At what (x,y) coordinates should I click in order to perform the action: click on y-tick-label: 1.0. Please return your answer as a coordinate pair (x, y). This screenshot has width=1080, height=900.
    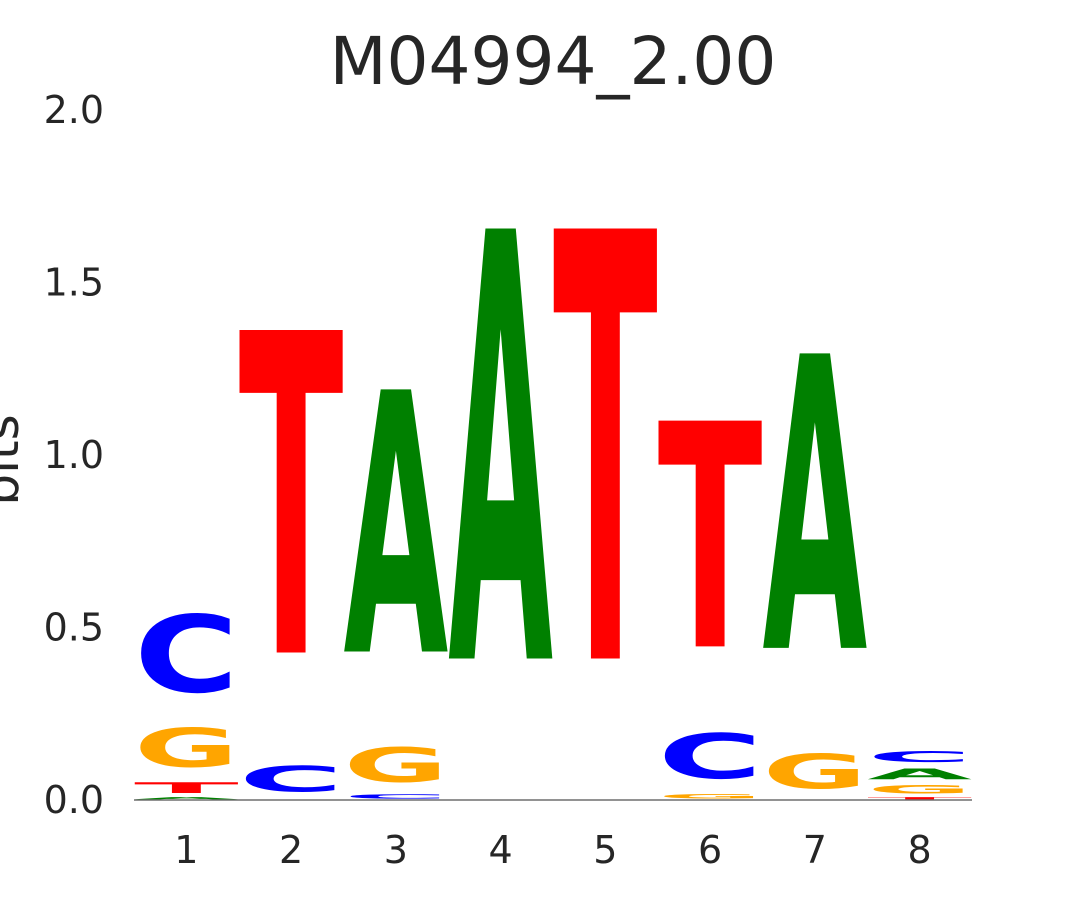
    Looking at the image, I should click on (74, 455).